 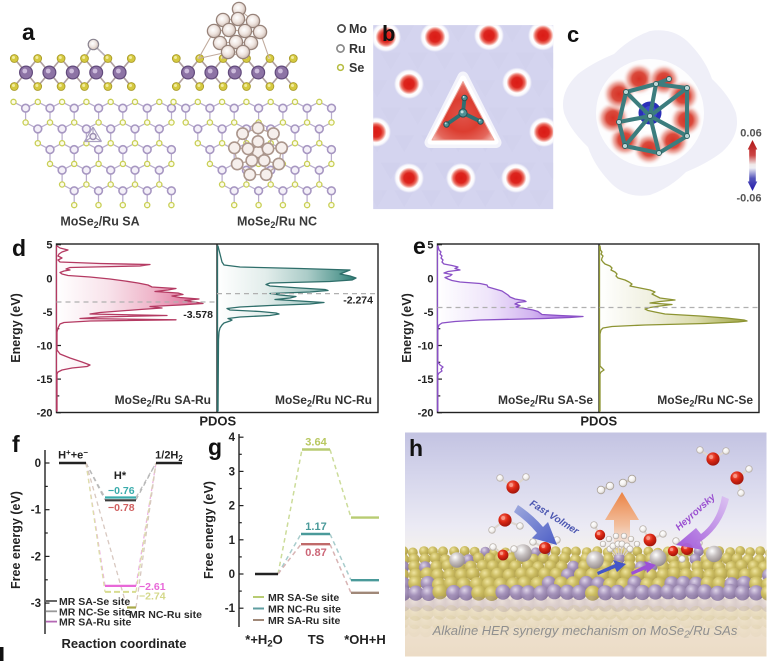 I want to click on svg-text: d, so click(x=19, y=248).